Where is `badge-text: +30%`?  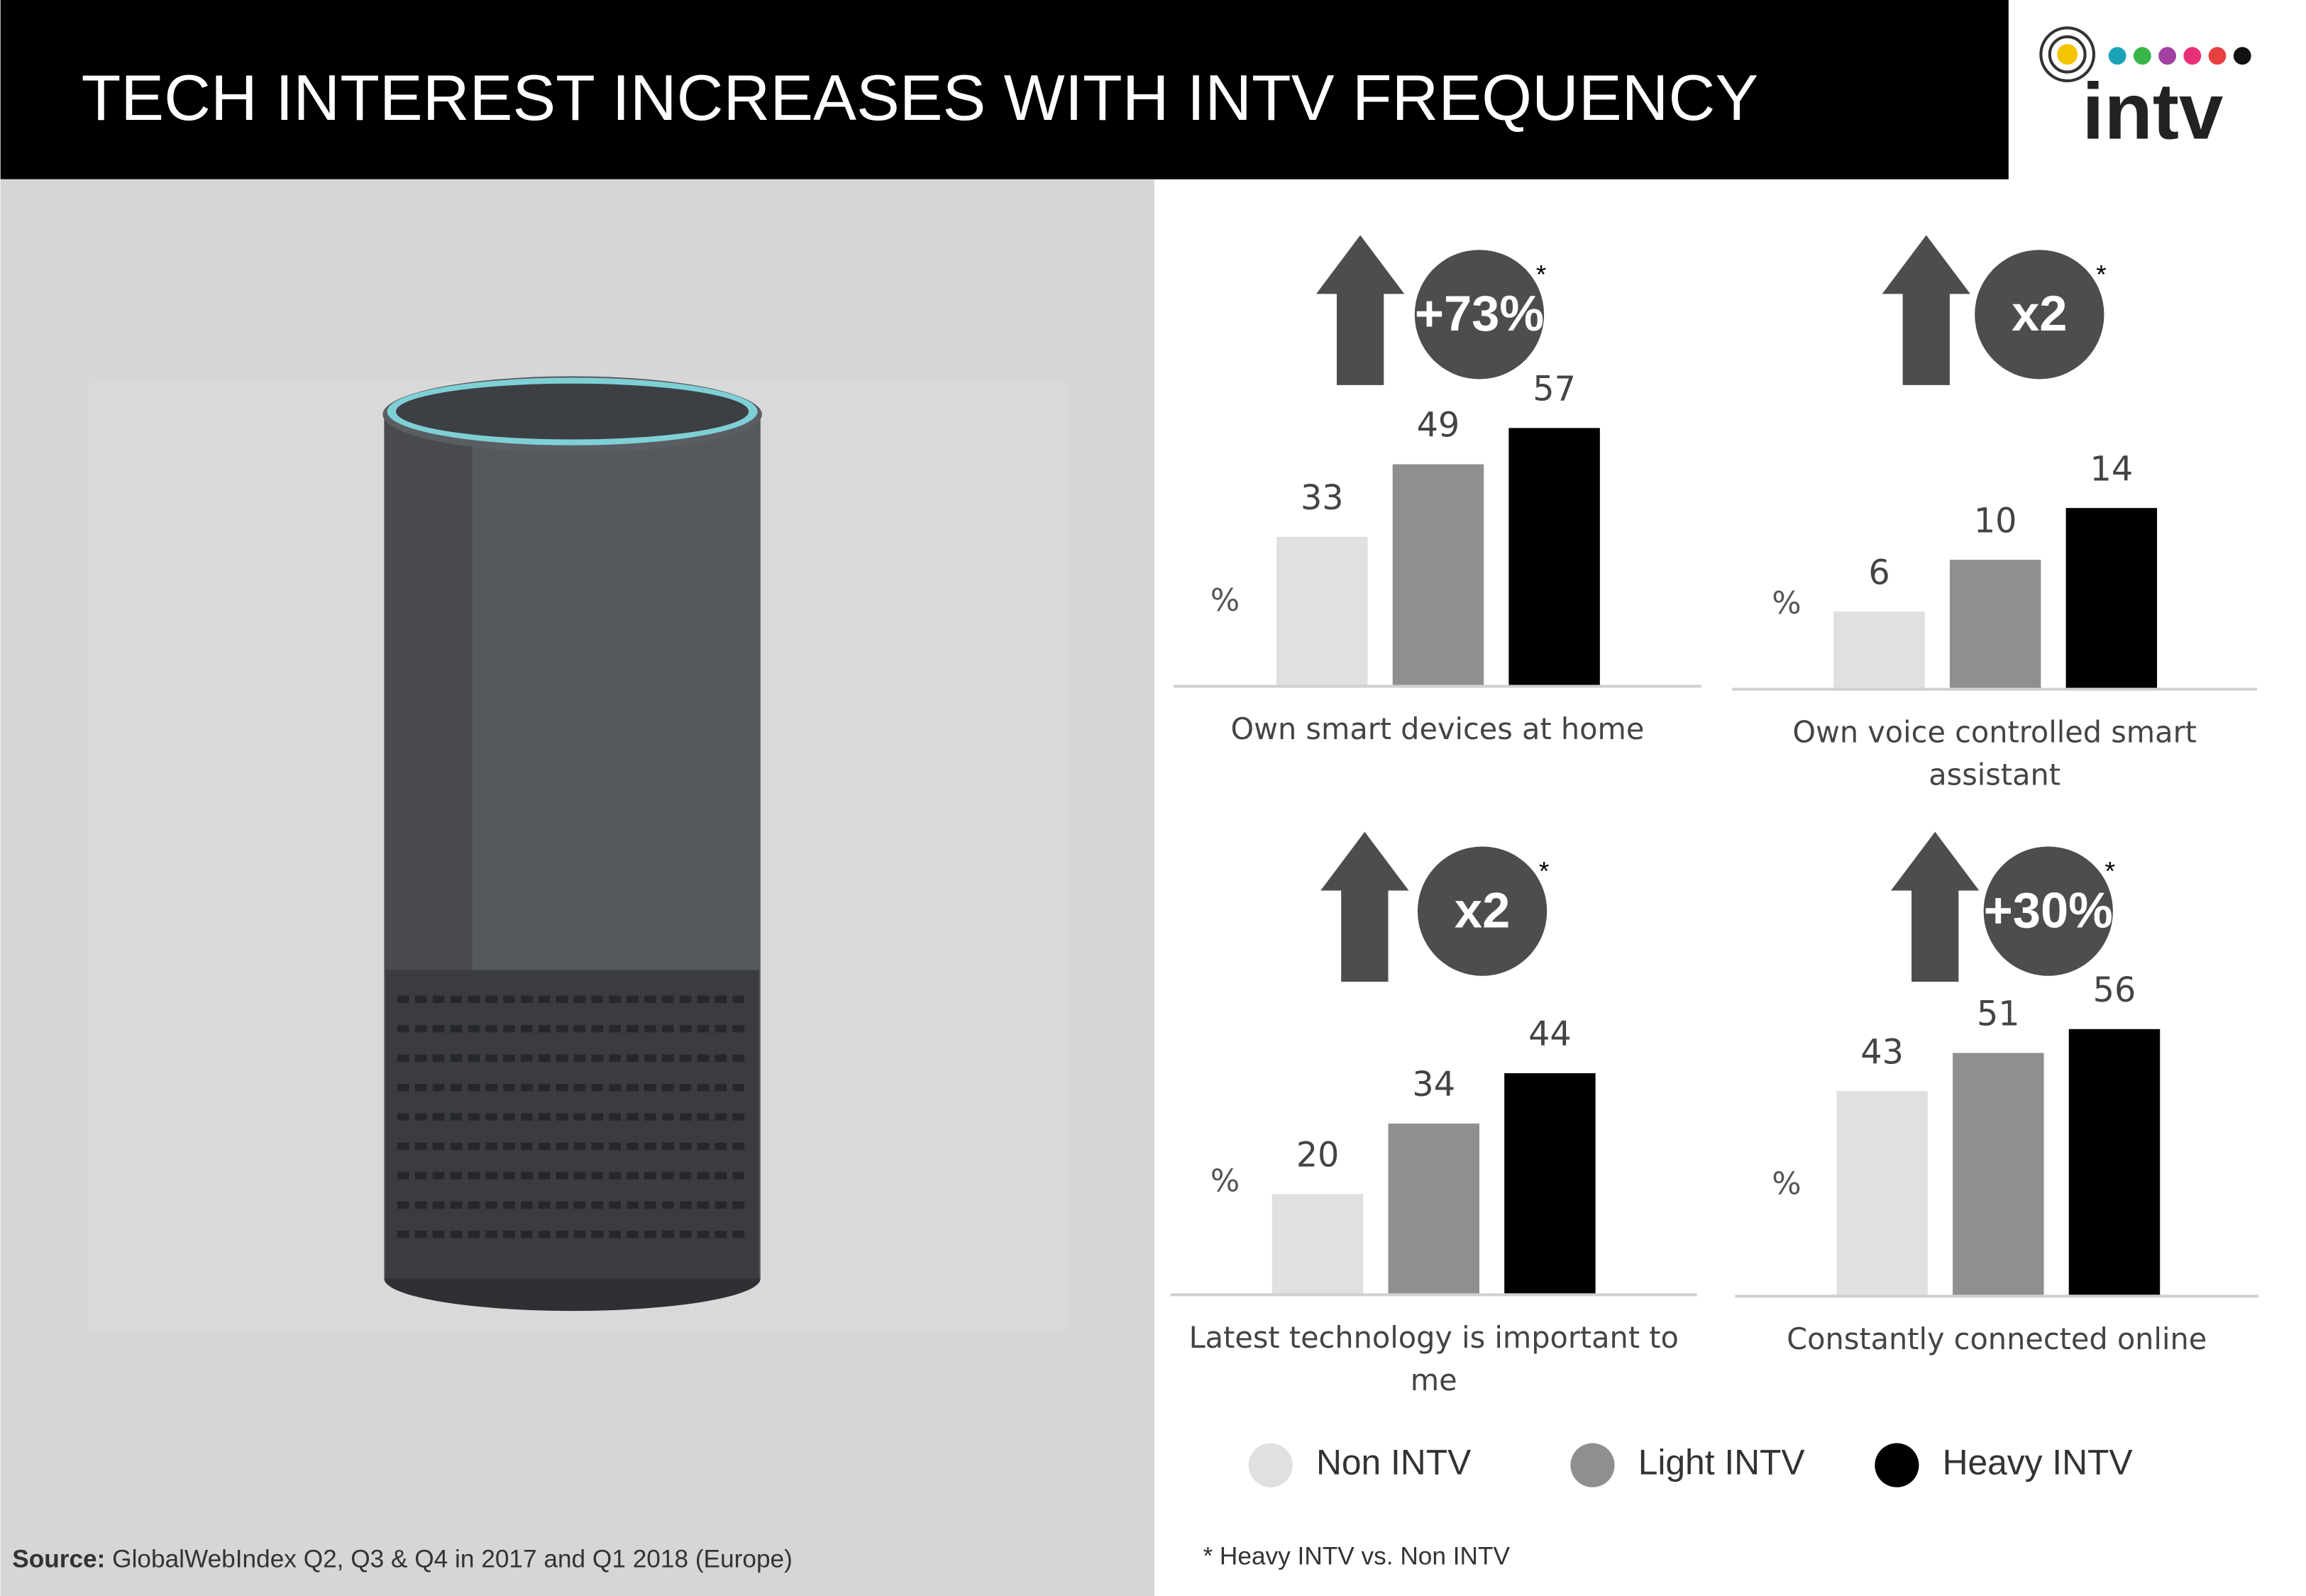
badge-text: +30% is located at coordinates (2048, 910).